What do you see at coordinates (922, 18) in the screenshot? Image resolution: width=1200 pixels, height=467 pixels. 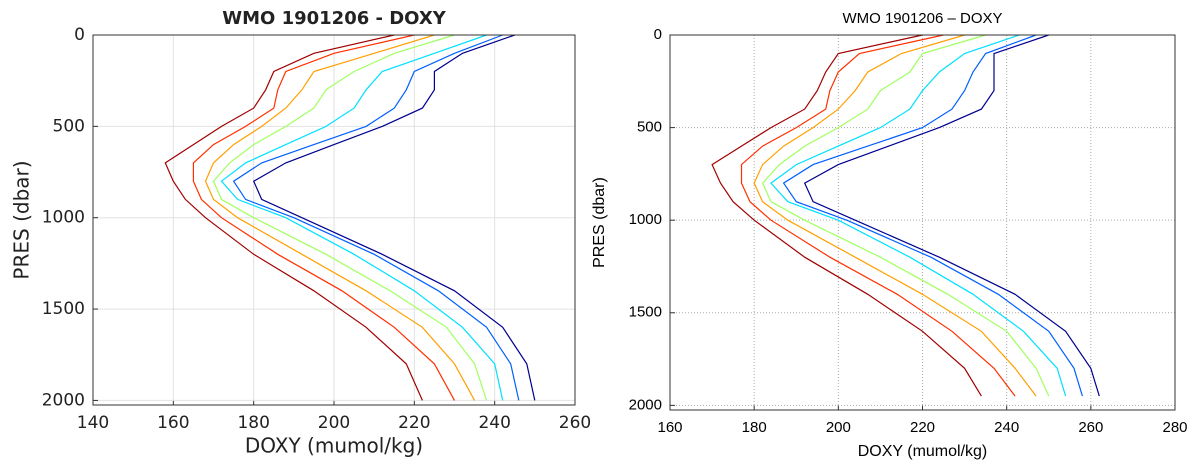 I see `chart-title: WMO 1901206 – DOXY` at bounding box center [922, 18].